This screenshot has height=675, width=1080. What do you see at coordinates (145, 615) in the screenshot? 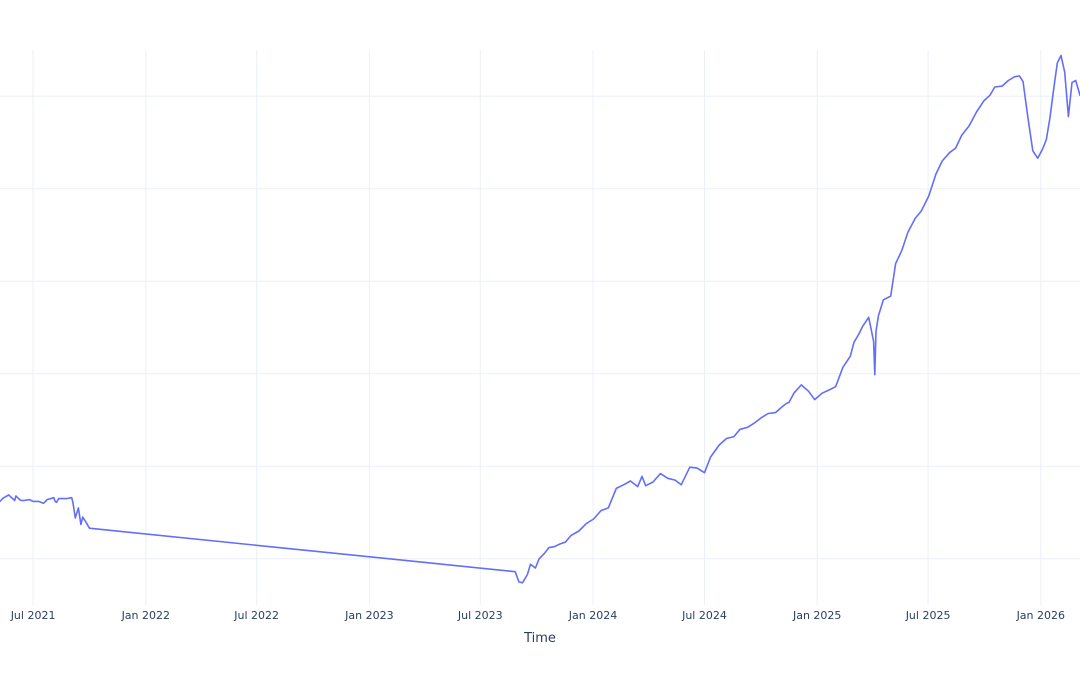
I see `x-tick-label-1: Jan 2022` at bounding box center [145, 615].